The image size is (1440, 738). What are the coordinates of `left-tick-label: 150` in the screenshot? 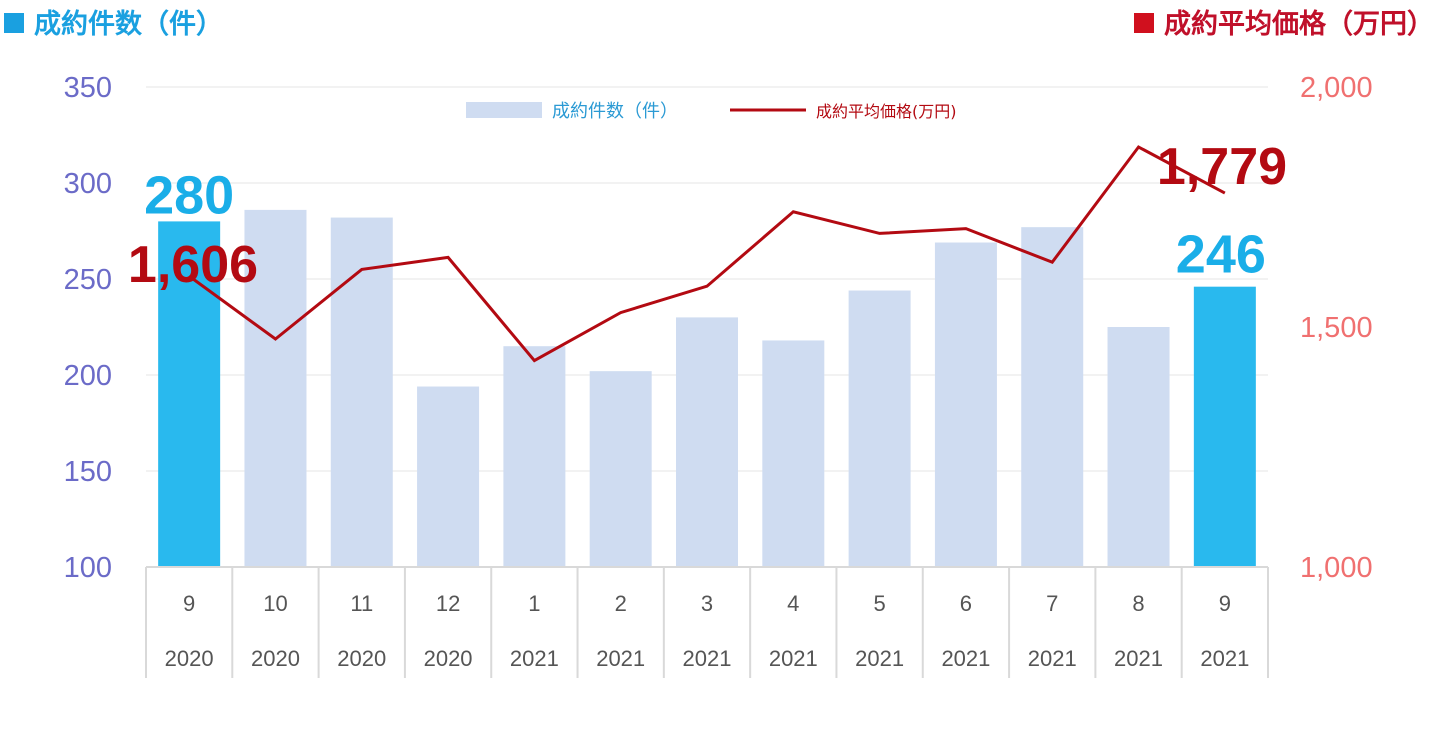 It's located at (88, 472).